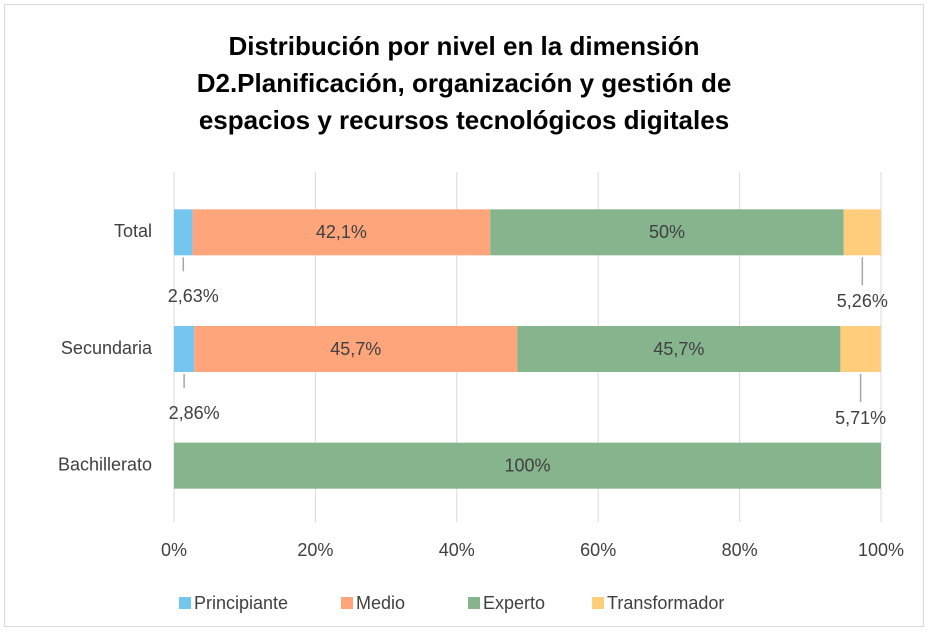 This screenshot has height=632, width=928. What do you see at coordinates (241, 603) in the screenshot?
I see `legend-label: Principiante` at bounding box center [241, 603].